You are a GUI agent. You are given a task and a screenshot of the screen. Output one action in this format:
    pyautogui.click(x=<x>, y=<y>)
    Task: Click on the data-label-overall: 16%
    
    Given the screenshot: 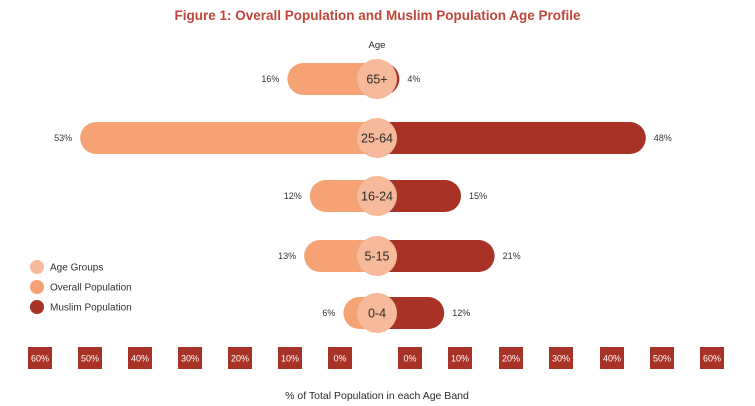 What is the action you would take?
    pyautogui.click(x=270, y=79)
    